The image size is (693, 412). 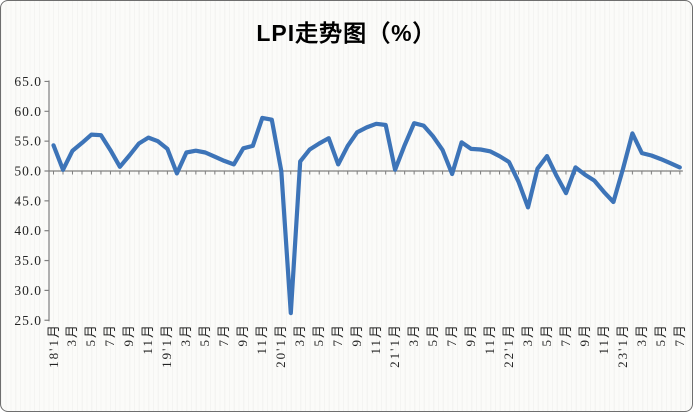 What do you see at coordinates (28, 141) in the screenshot?
I see `y-axis-label: 55.0` at bounding box center [28, 141].